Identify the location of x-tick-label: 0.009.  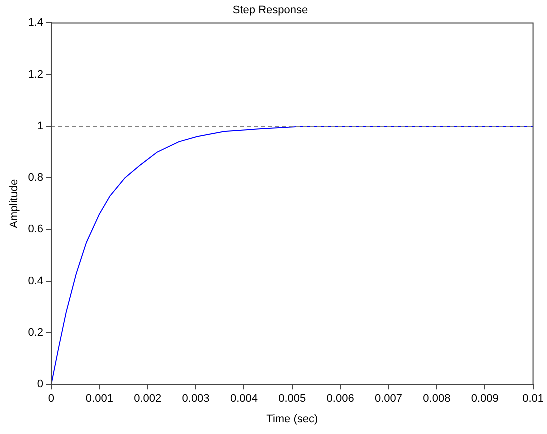
(485, 399).